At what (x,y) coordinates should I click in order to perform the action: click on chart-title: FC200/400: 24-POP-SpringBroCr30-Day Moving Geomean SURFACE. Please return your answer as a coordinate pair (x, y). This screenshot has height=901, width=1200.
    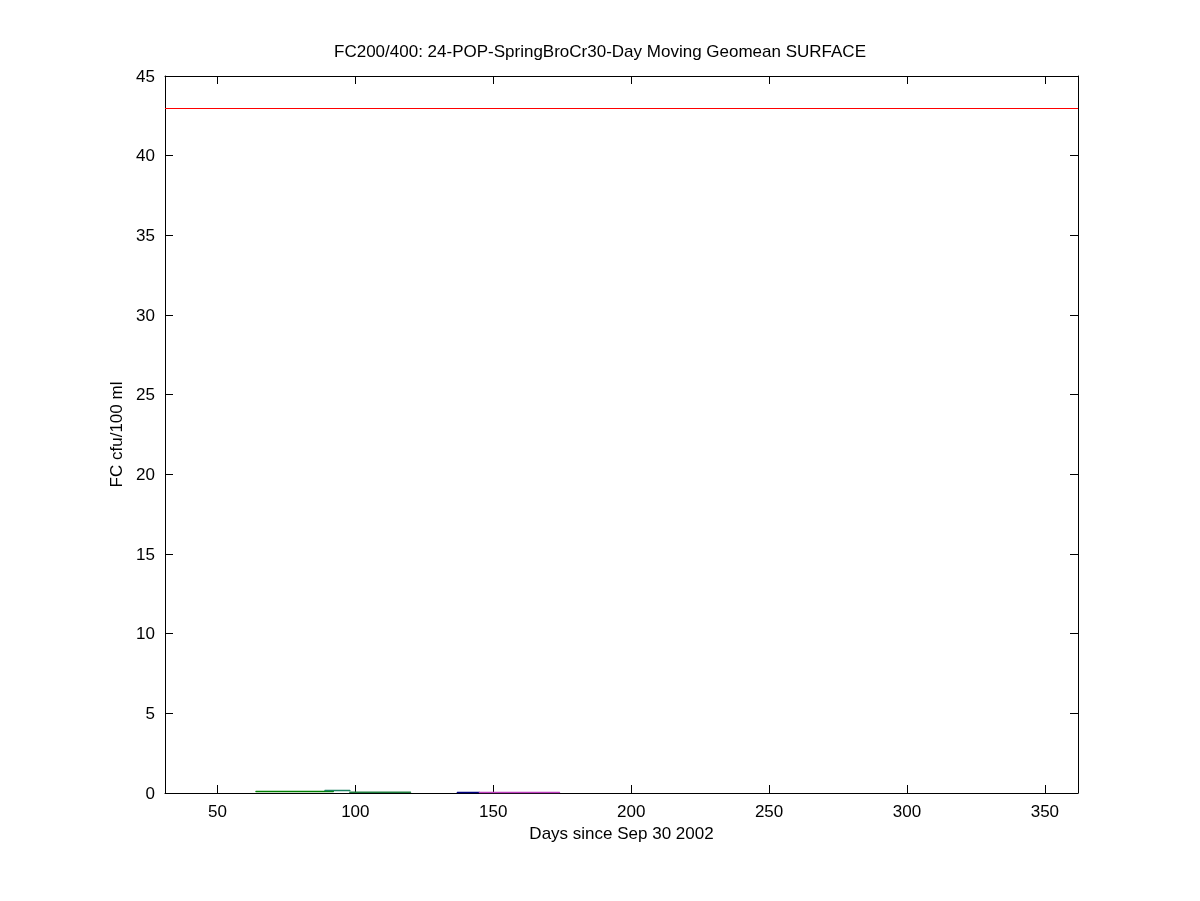
    Looking at the image, I should click on (600, 51).